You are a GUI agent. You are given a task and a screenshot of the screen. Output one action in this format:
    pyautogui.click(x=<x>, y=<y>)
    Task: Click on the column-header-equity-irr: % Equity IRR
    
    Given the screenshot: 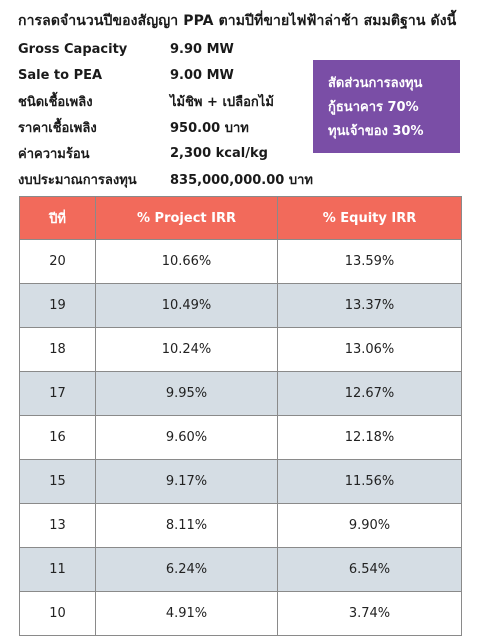 What is the action you would take?
    pyautogui.click(x=369, y=218)
    